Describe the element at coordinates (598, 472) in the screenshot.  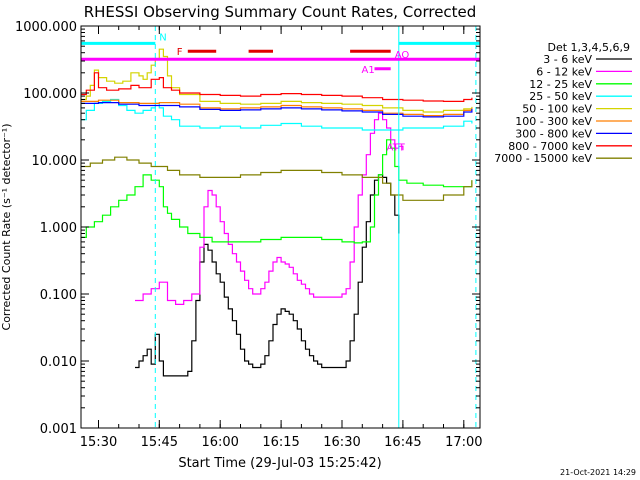
I see `footer-date: 21-Oct-2021 14:29` at that location.